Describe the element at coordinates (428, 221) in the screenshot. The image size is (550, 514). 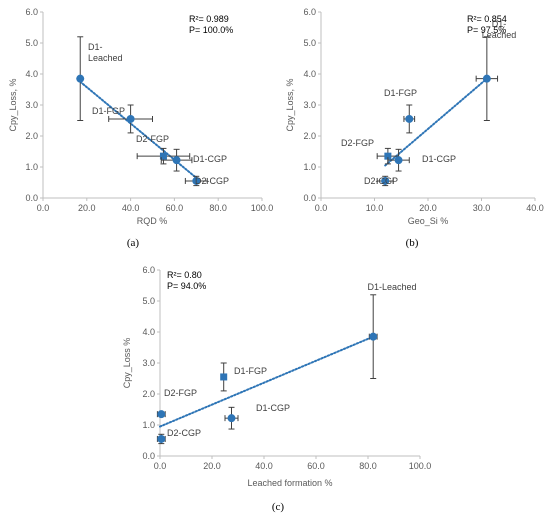
I see `x-axis-title: Geo_Si %` at that location.